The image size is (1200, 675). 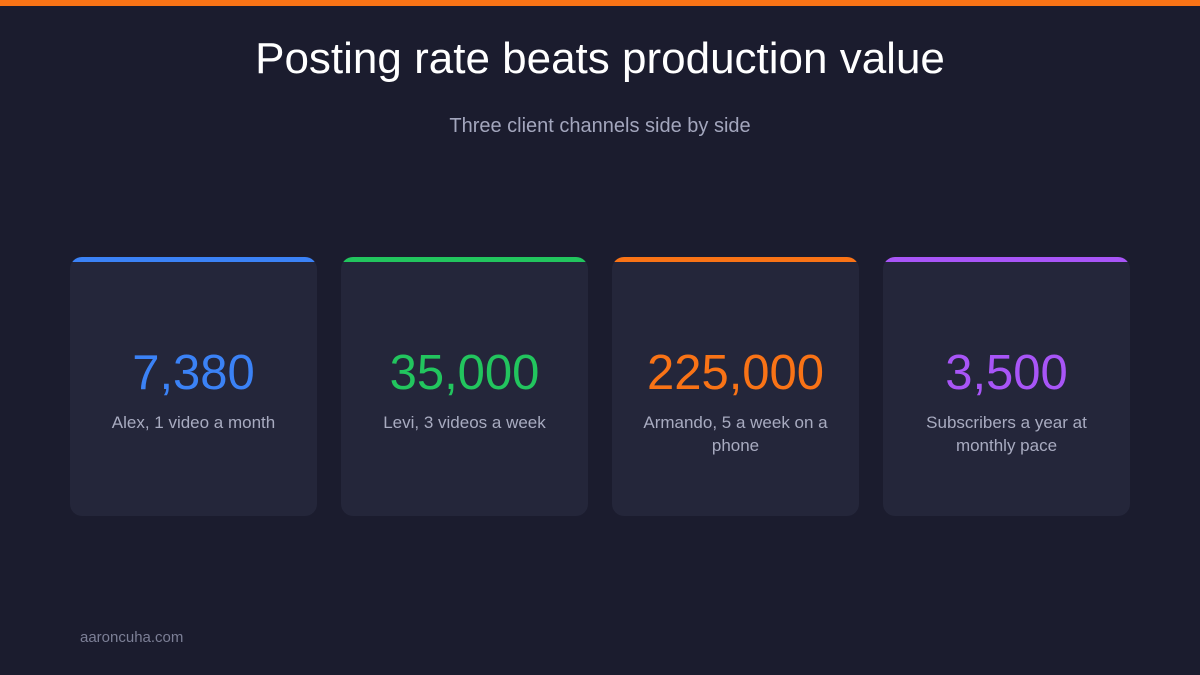 What do you see at coordinates (193, 373) in the screenshot?
I see `stat-value: 7,380` at bounding box center [193, 373].